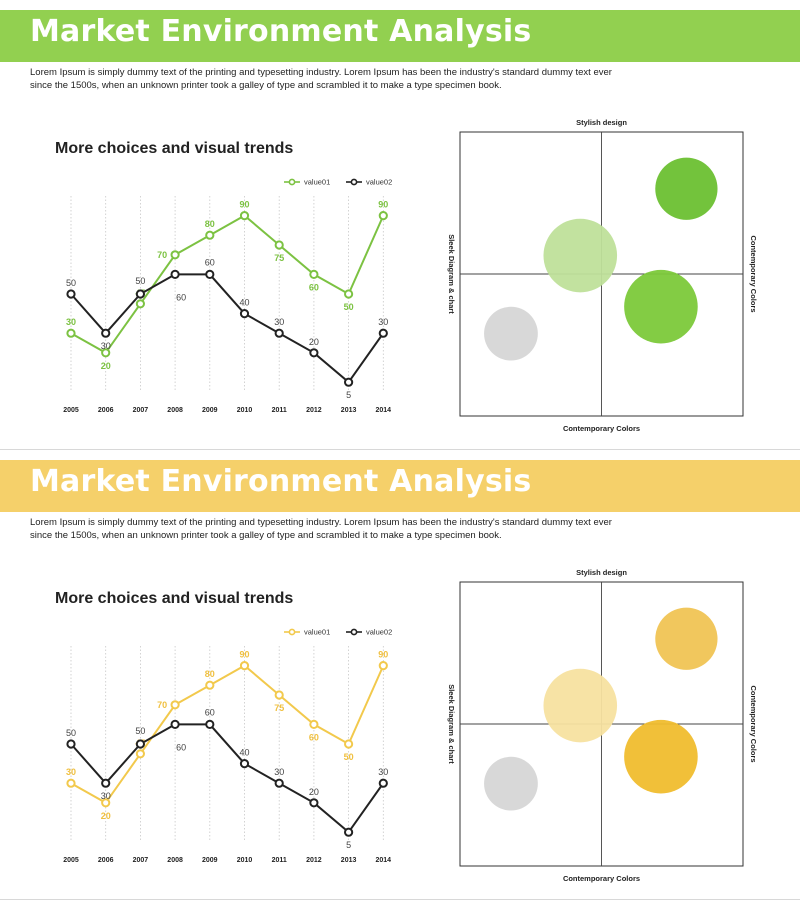 The height and width of the screenshot is (900, 800). Describe the element at coordinates (511, 783) in the screenshot. I see `bubble-gray` at that location.